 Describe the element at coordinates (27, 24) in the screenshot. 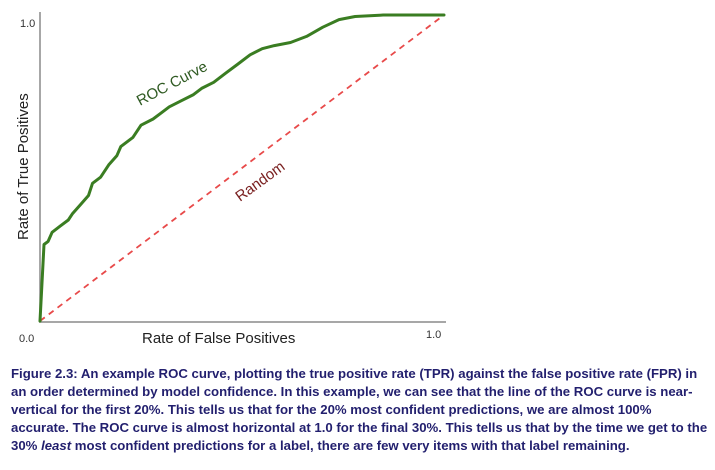

I see `y-tick-top: 1.0` at that location.